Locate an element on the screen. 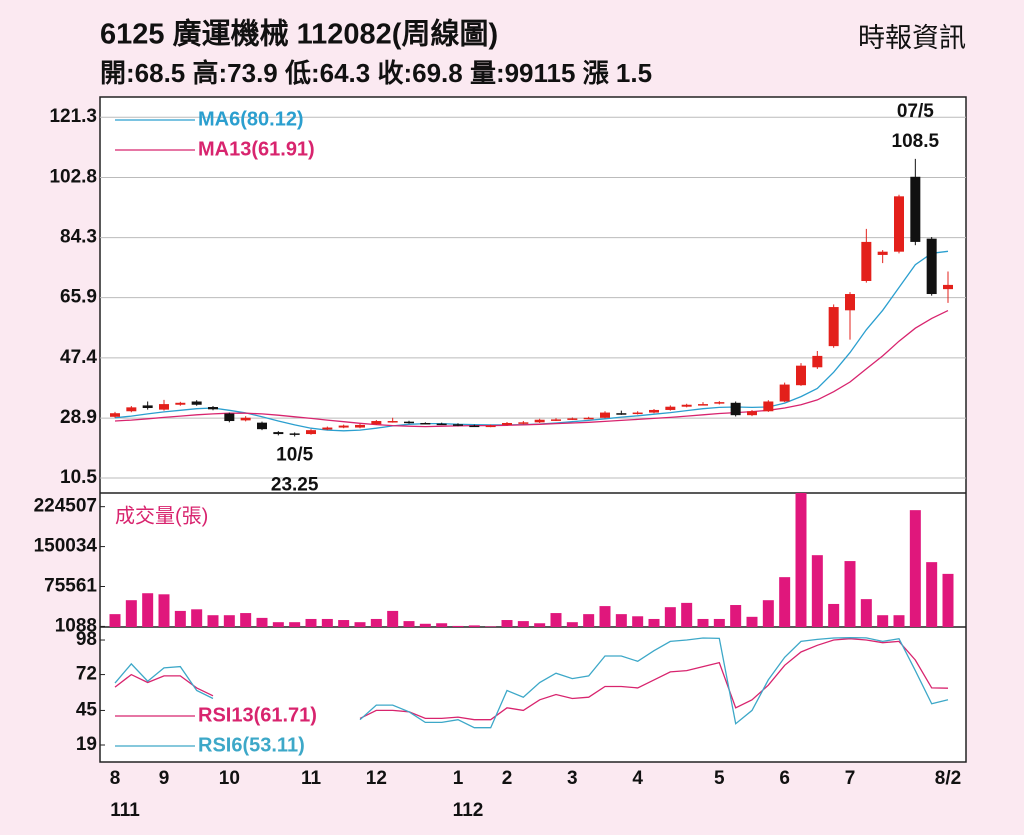 Image resolution: width=1024 pixels, height=835 pixels. x-tick-label: 10 is located at coordinates (229, 778).